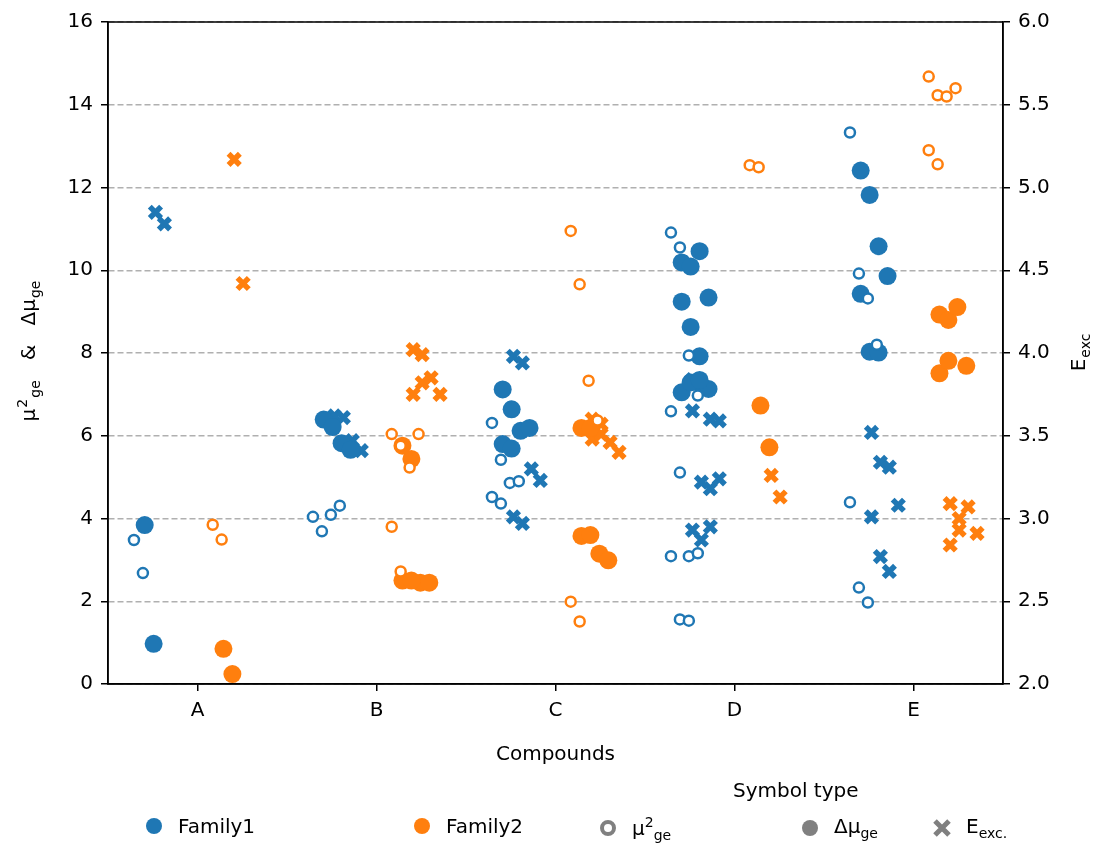 The height and width of the screenshot is (867, 1099). What do you see at coordinates (86, 351) in the screenshot?
I see `y-tick-label: 8` at bounding box center [86, 351].